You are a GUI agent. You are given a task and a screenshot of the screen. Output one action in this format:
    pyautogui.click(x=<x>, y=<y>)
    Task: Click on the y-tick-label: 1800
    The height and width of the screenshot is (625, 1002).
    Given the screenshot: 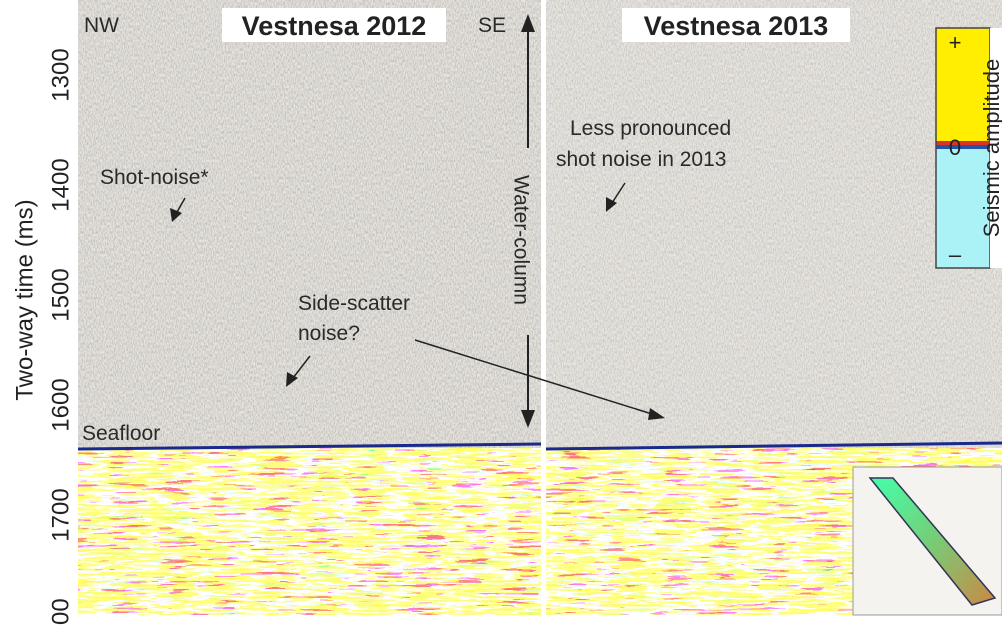 What is the action you would take?
    pyautogui.click(x=60, y=611)
    